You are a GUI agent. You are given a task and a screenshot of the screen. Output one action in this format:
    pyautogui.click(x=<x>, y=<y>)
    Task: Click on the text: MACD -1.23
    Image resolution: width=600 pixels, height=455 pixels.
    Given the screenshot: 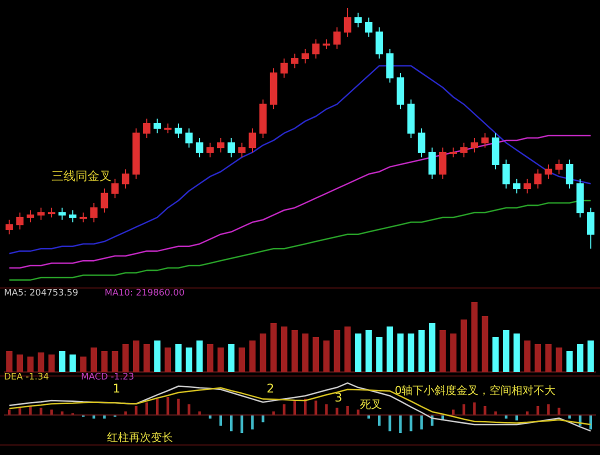 What is the action you would take?
    pyautogui.click(x=107, y=377)
    